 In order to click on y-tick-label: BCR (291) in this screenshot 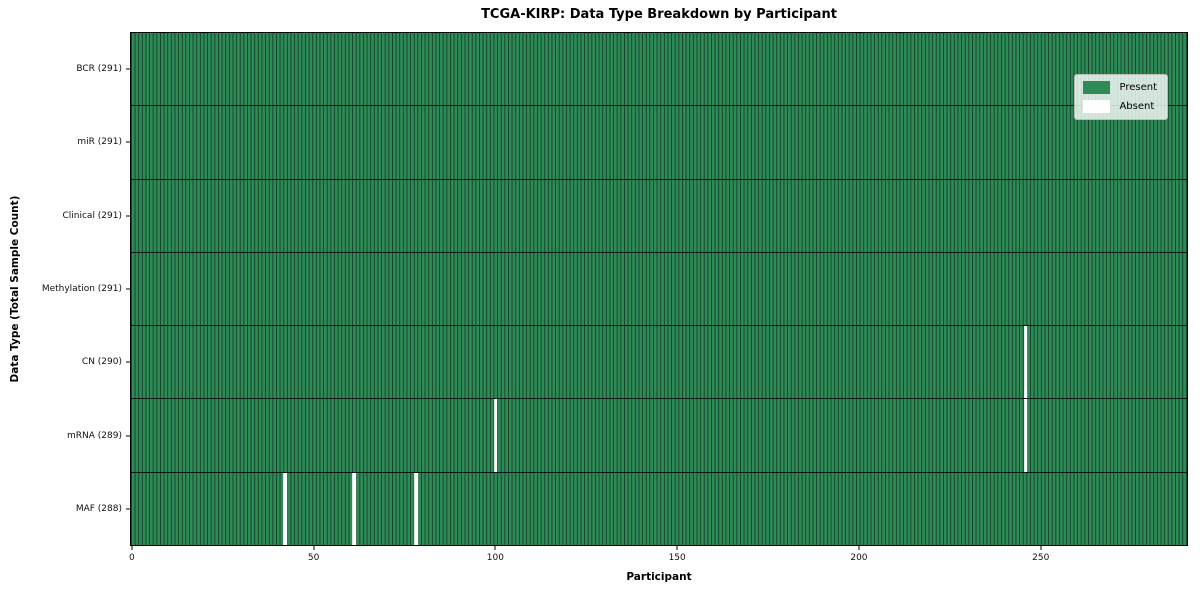, I will do `click(99, 68)`.